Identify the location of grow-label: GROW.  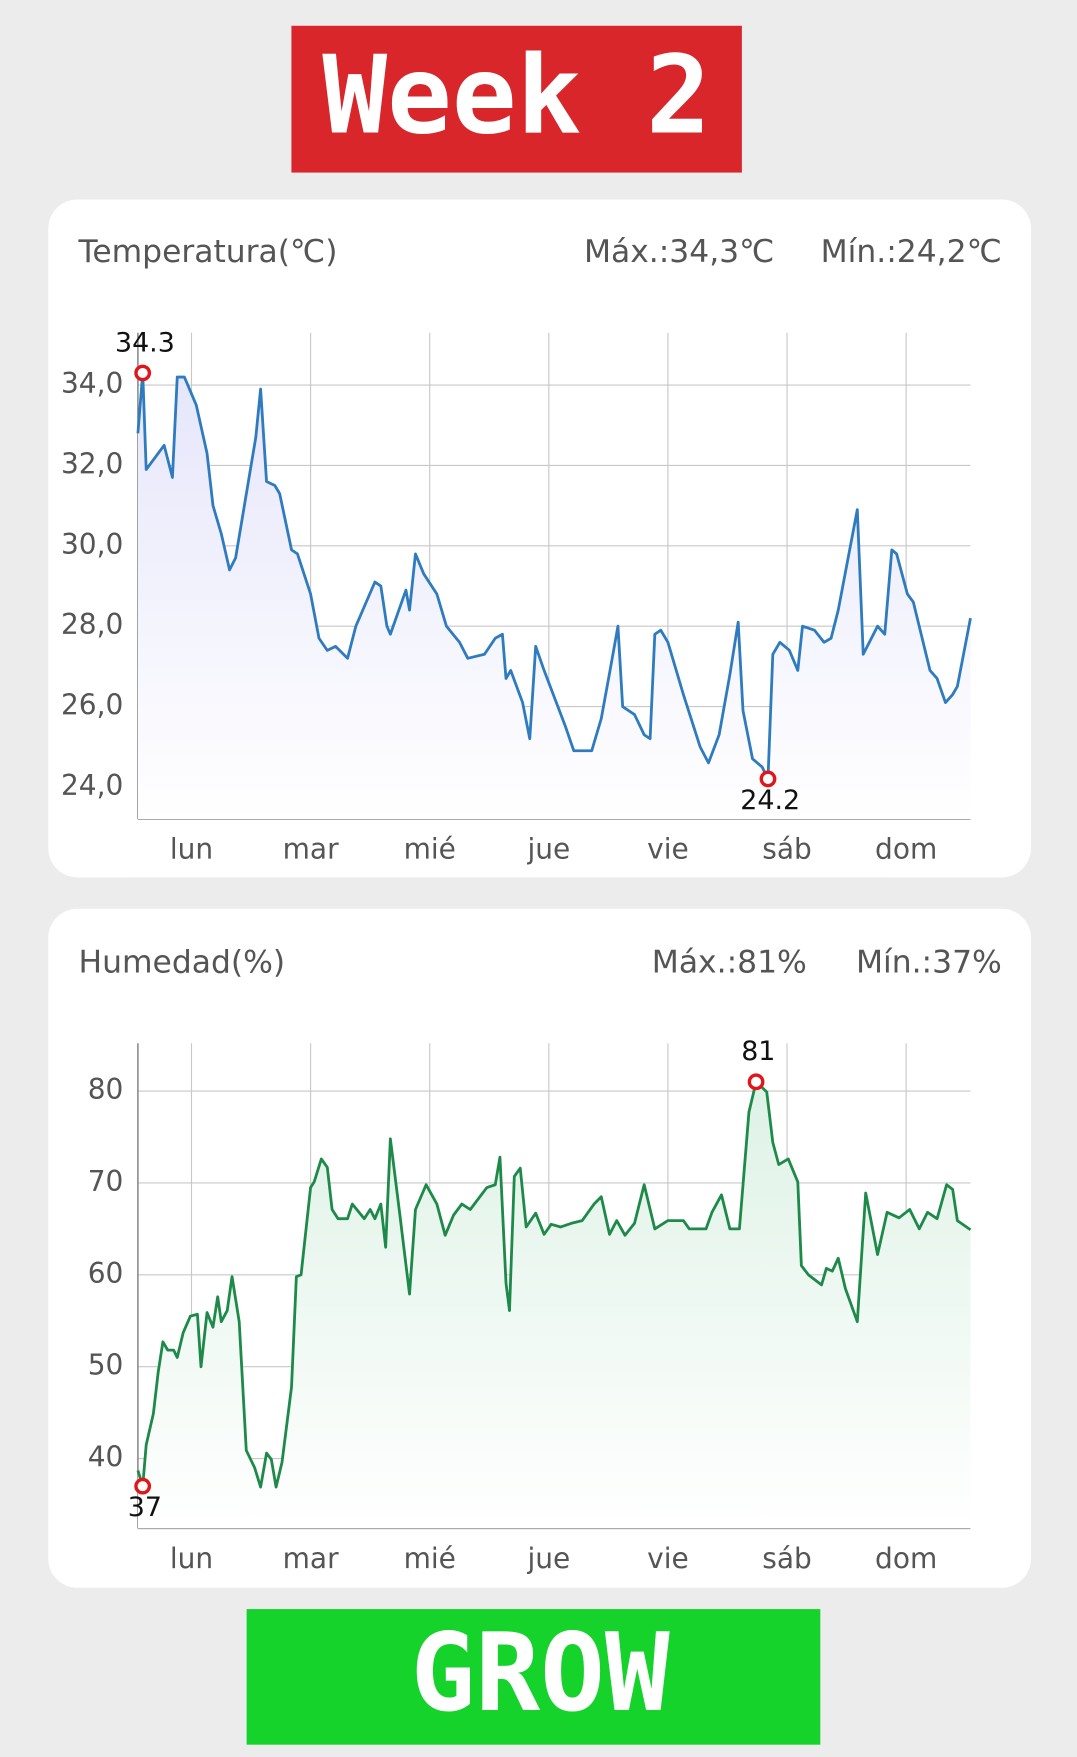
(540, 1673).